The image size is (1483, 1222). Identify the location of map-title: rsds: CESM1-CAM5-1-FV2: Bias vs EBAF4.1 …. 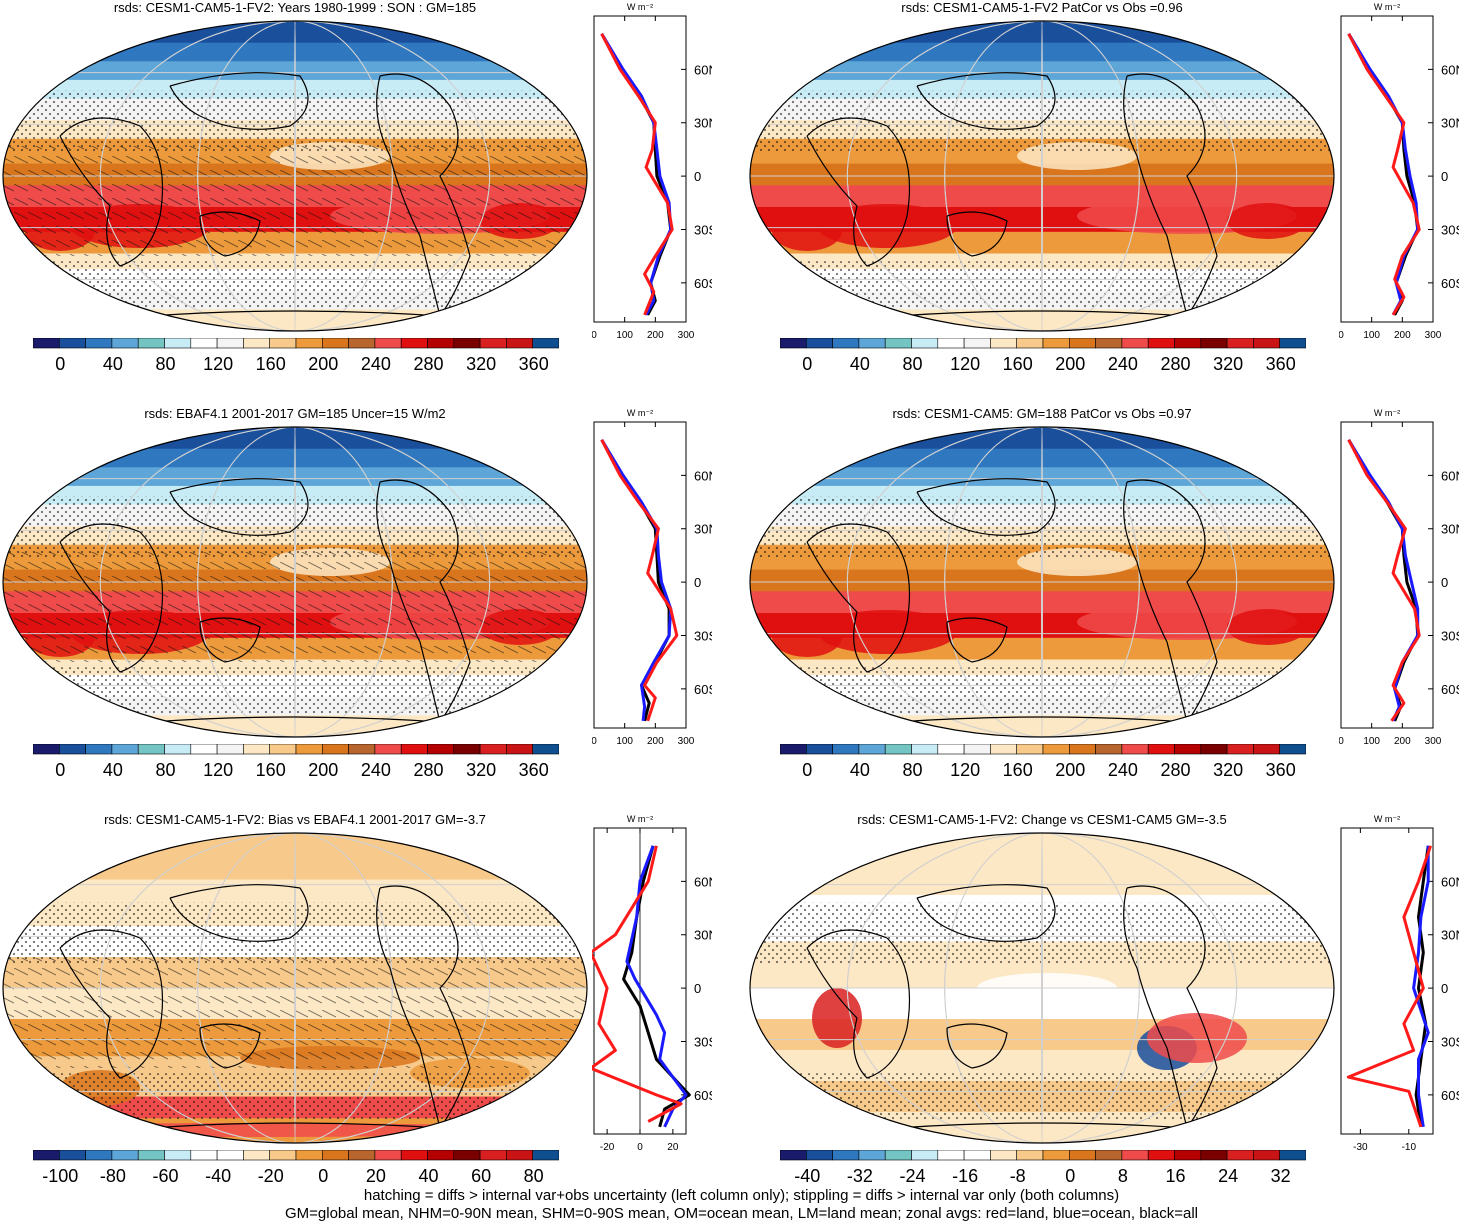
(295, 819).